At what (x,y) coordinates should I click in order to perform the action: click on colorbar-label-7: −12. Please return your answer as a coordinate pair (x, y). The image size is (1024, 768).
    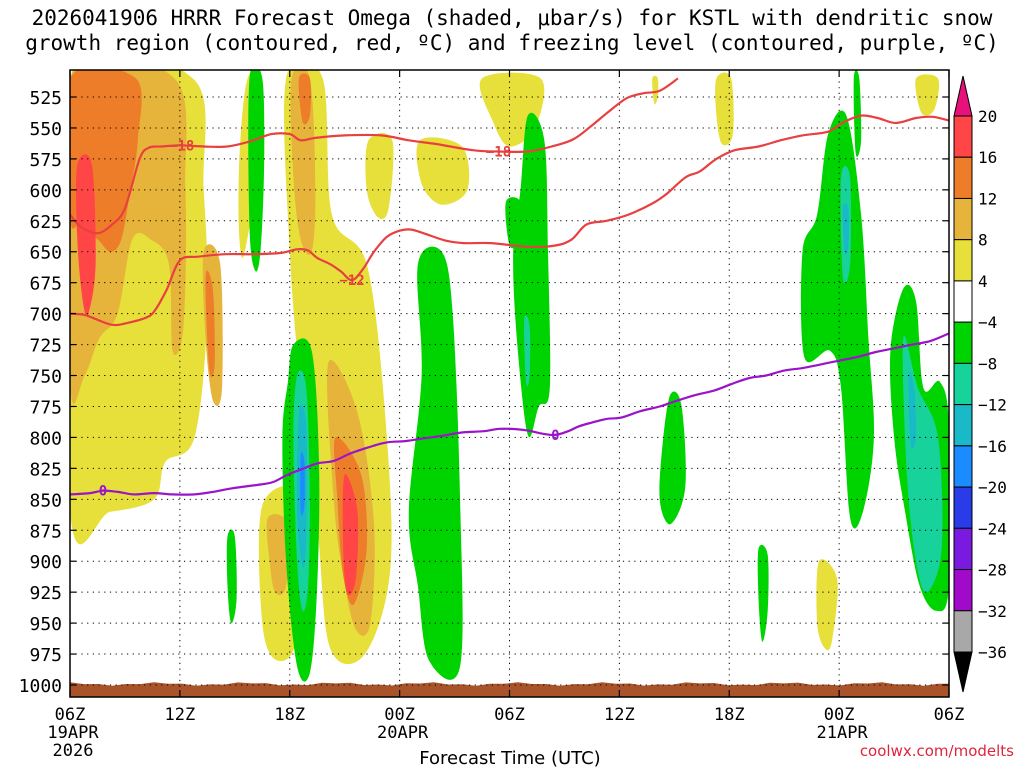
    Looking at the image, I should click on (992, 405).